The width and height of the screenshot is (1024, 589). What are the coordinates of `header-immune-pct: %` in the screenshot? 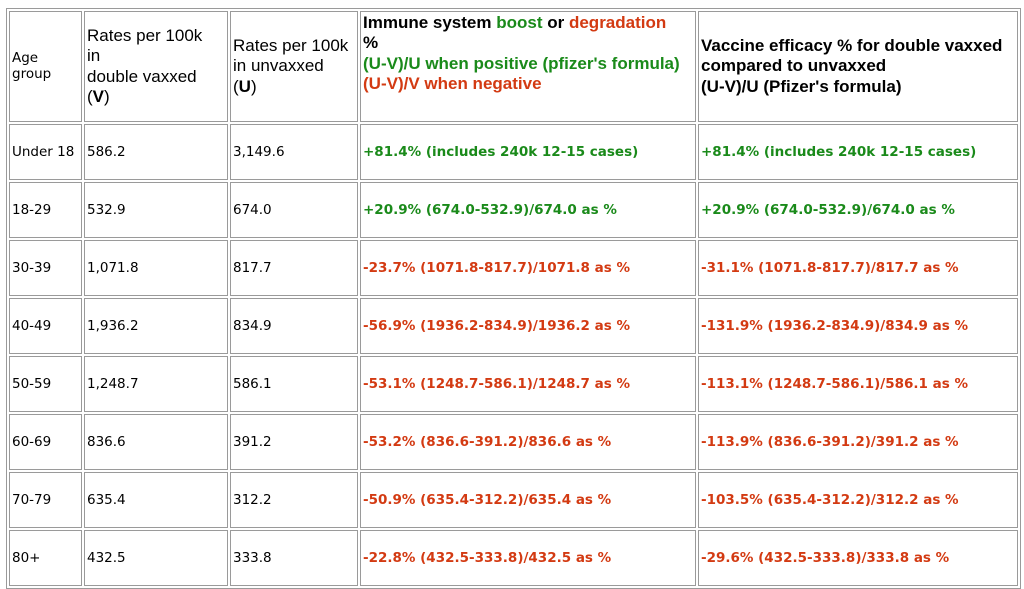 It's located at (371, 43).